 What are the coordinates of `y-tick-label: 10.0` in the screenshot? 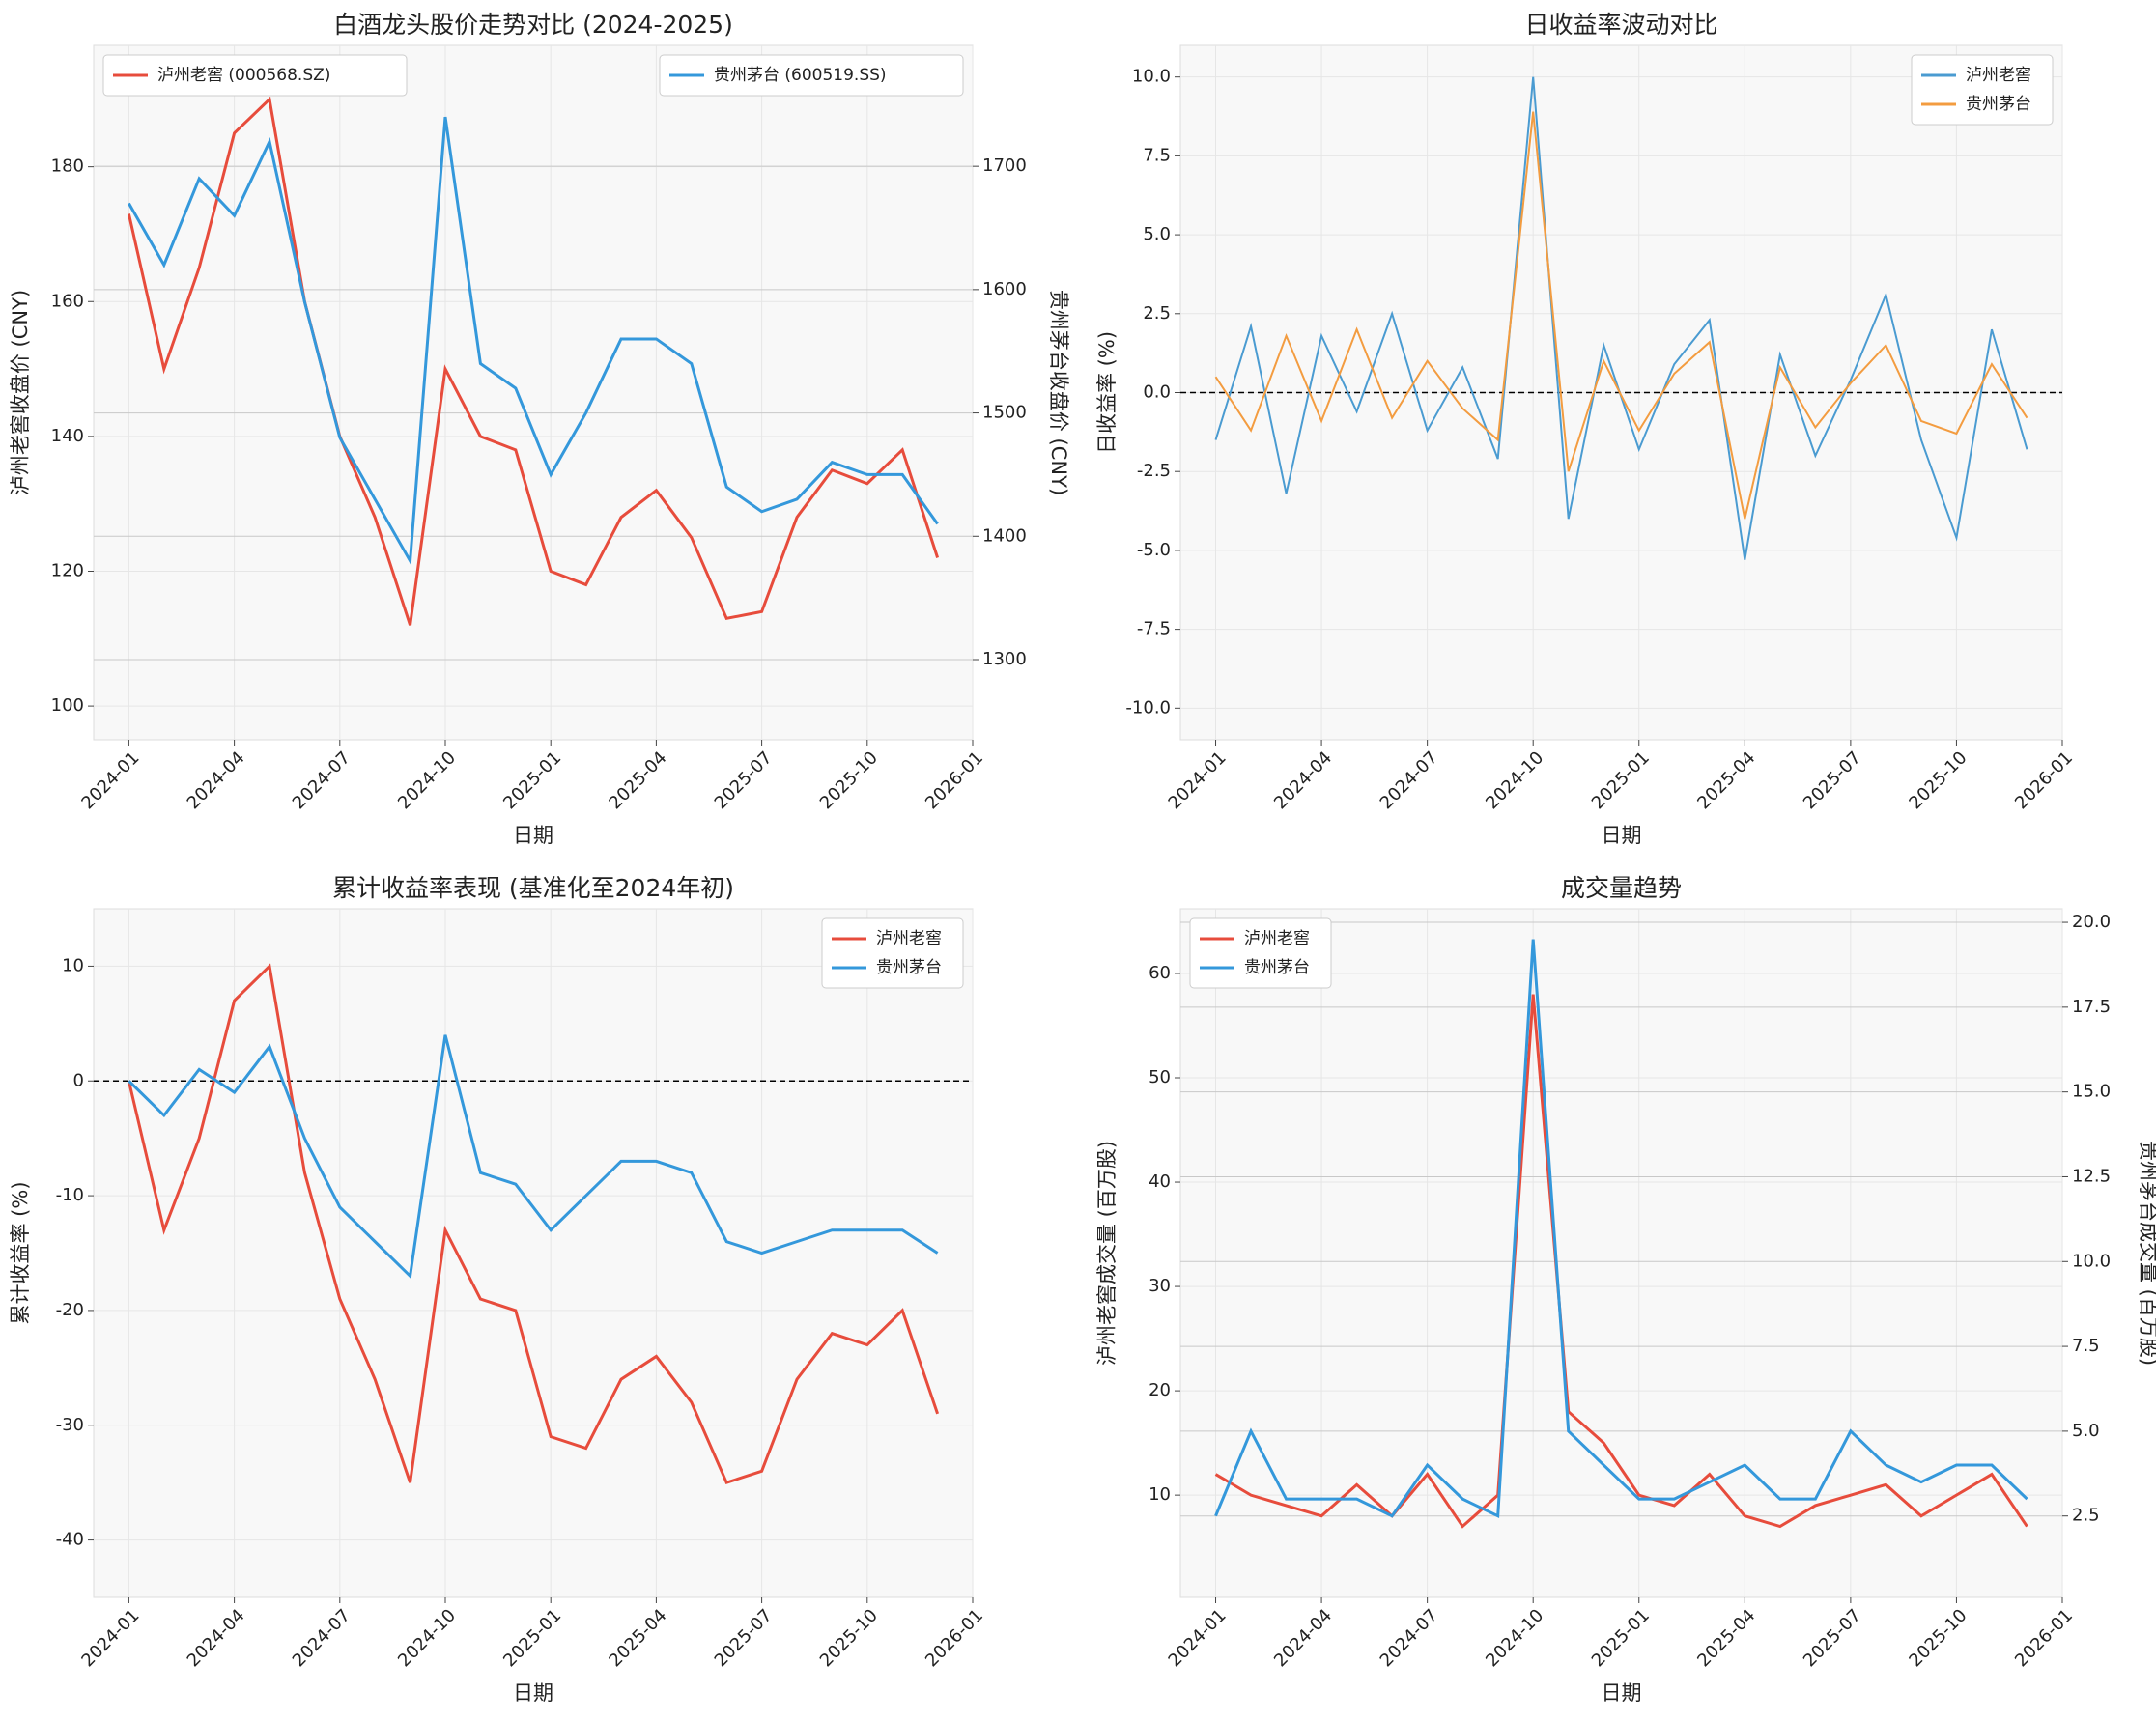 It's located at (1151, 77).